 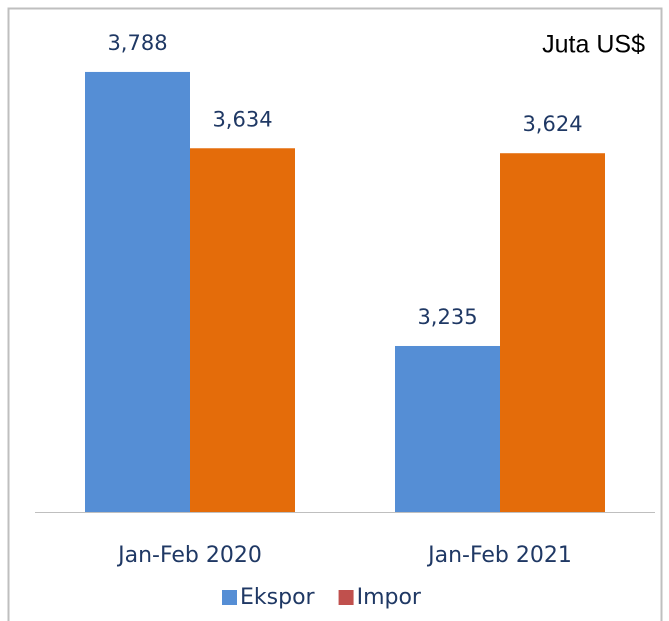 What do you see at coordinates (278, 597) in the screenshot?
I see `legend-label: Ekspor` at bounding box center [278, 597].